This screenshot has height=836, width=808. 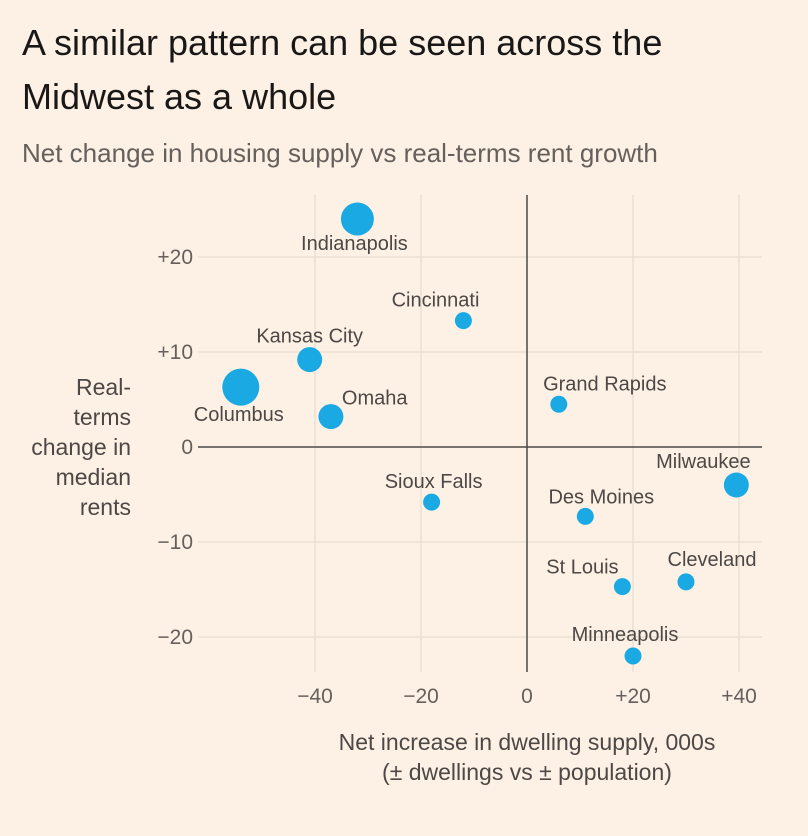 What do you see at coordinates (103, 387) in the screenshot?
I see `y-axis-title-line: Real-` at bounding box center [103, 387].